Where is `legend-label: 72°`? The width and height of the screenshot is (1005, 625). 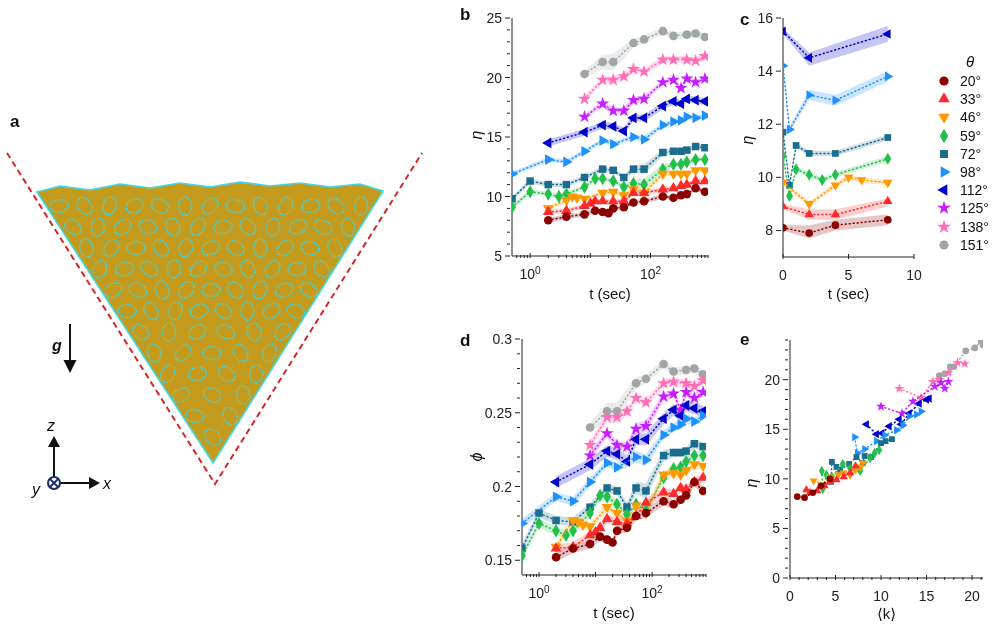 legend-label: 72° is located at coordinates (971, 153).